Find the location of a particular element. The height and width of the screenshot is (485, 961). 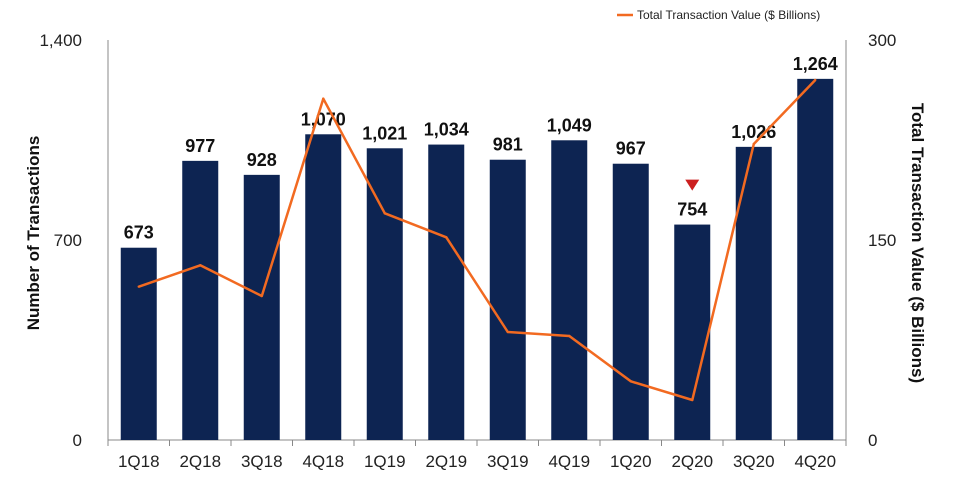

line-point-1Q19 is located at coordinates (384, 213).